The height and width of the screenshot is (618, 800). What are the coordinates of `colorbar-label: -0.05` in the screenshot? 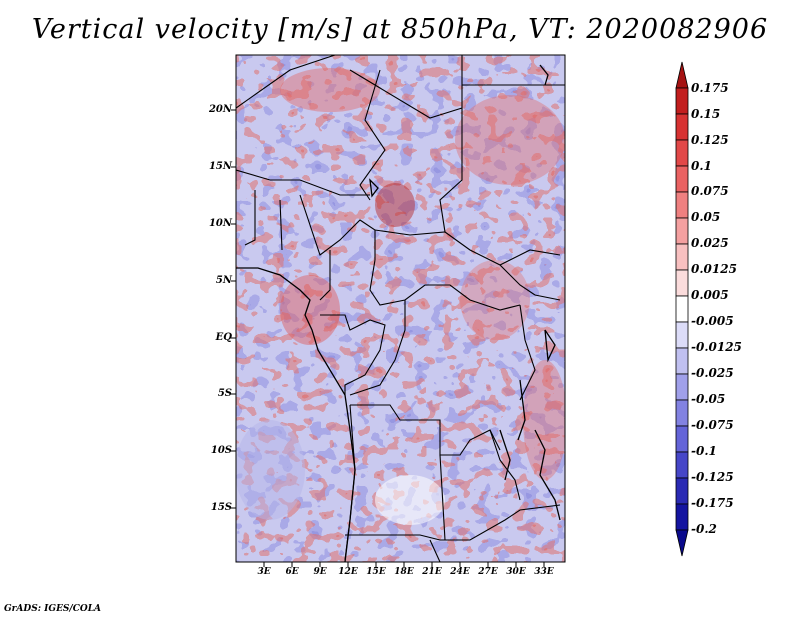 It's located at (708, 399).